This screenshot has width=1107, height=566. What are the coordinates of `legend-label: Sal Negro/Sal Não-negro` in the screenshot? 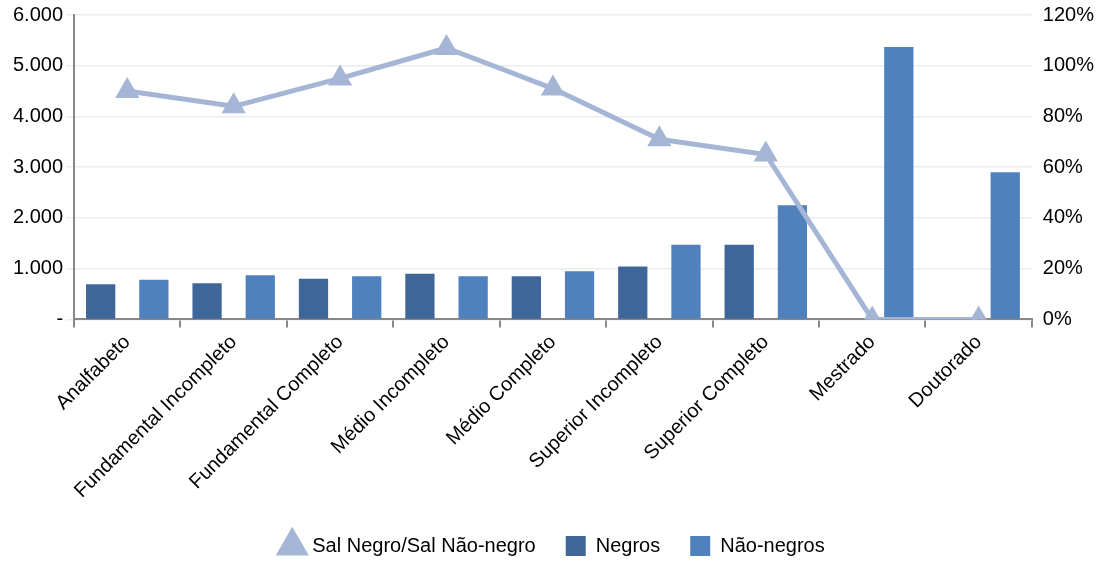 It's located at (424, 544).